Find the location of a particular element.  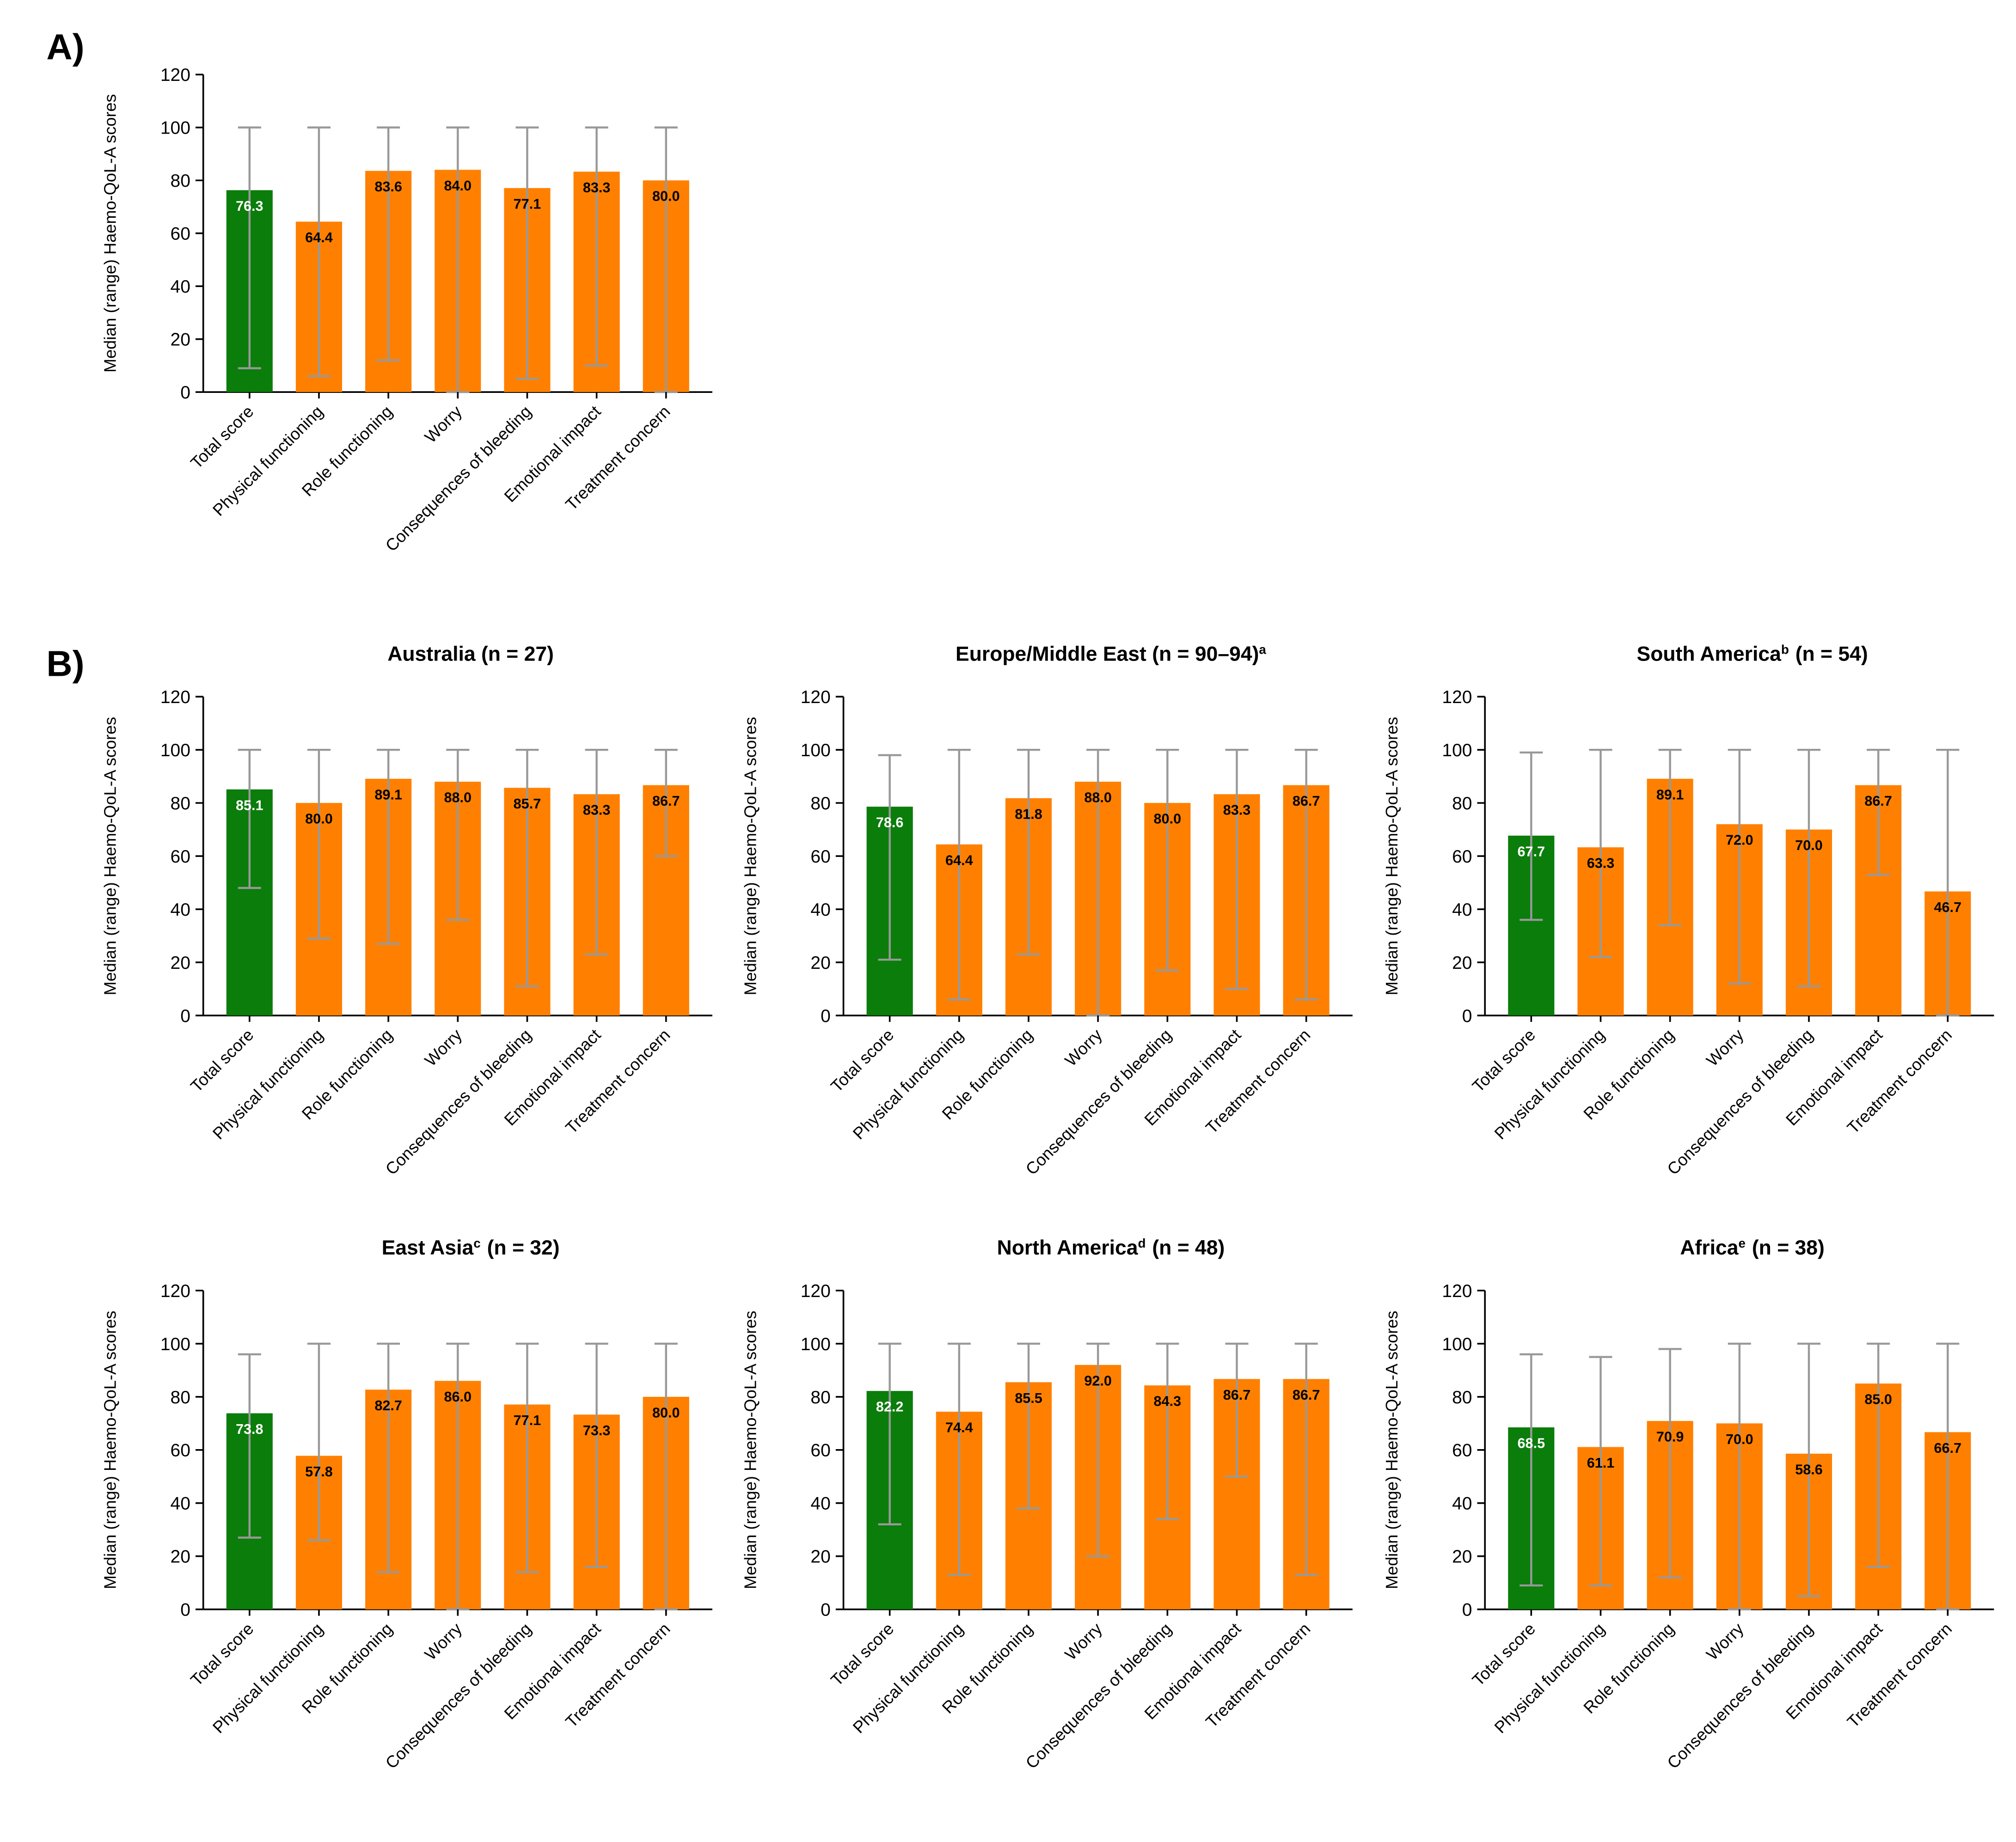

title-part: a is located at coordinates (1262, 649).